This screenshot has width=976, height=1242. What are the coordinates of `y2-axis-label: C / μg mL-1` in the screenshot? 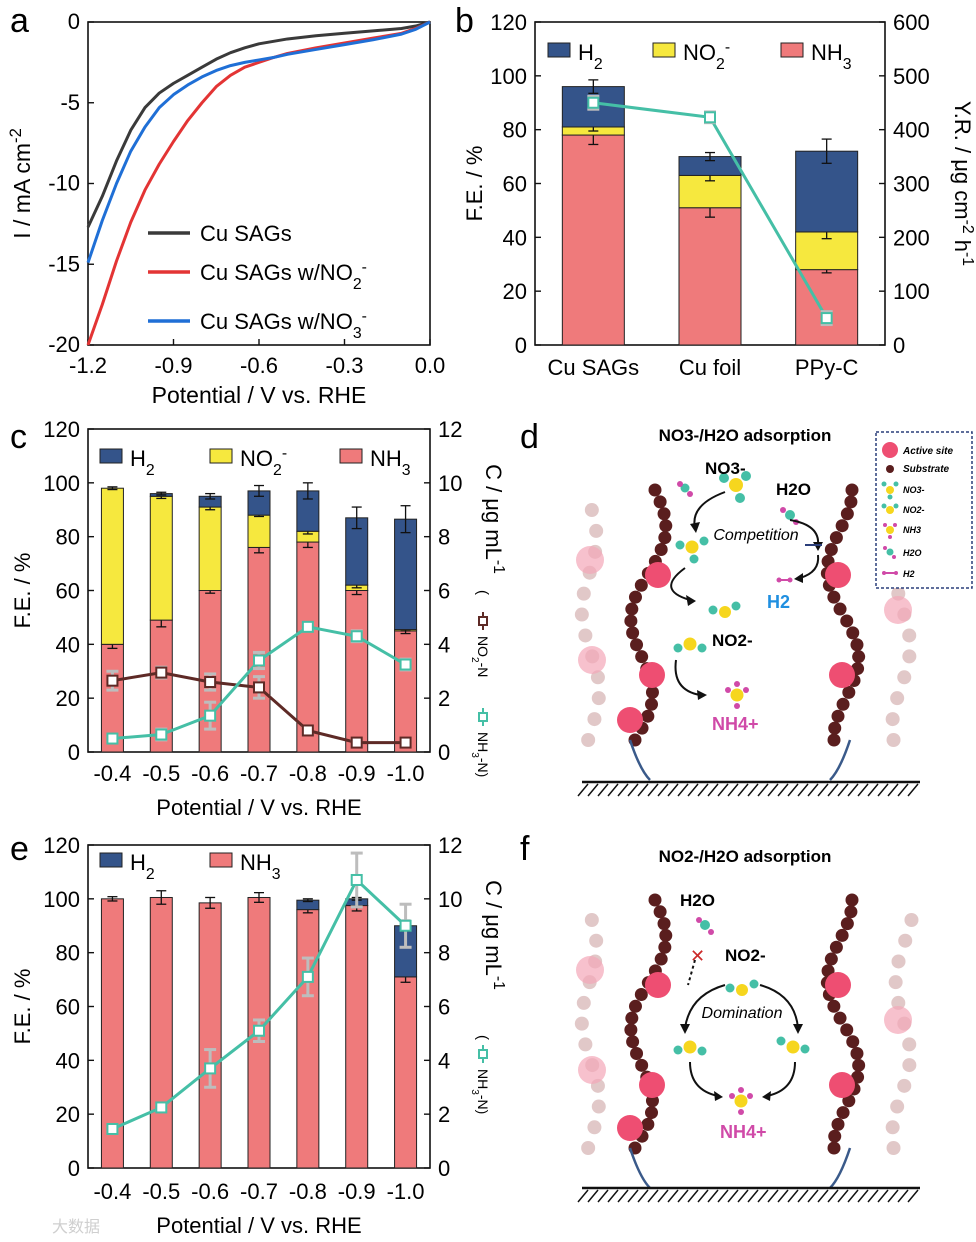 It's located at (494, 519).